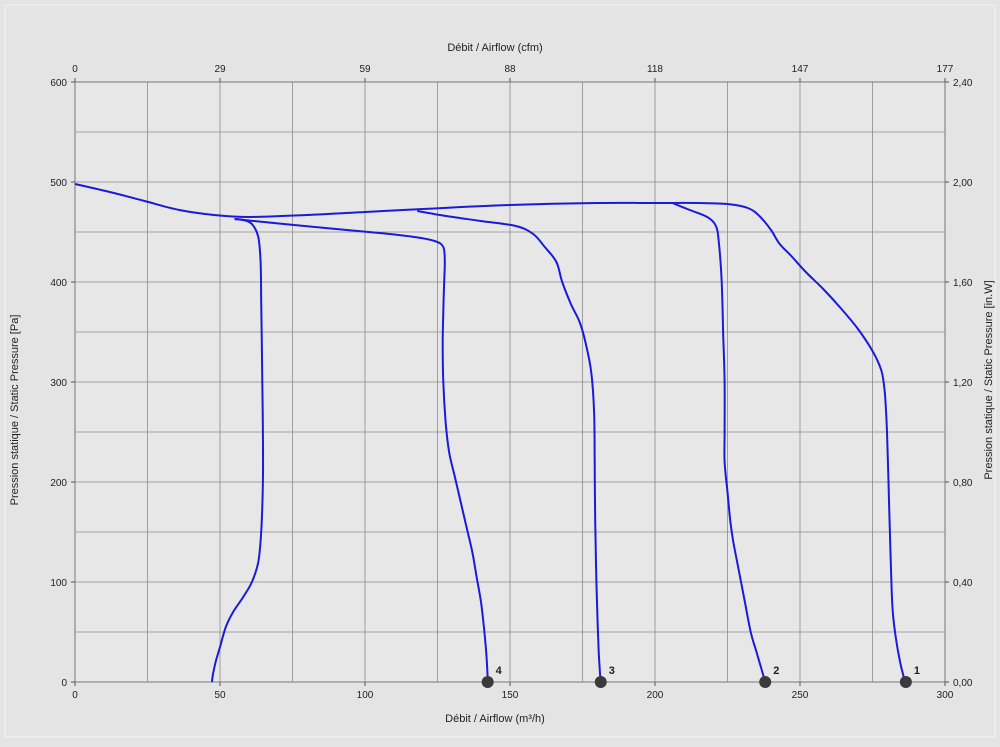 This screenshot has width=1000, height=747. Describe the element at coordinates (963, 483) in the screenshot. I see `y-tick-label-right: 0,80` at that location.